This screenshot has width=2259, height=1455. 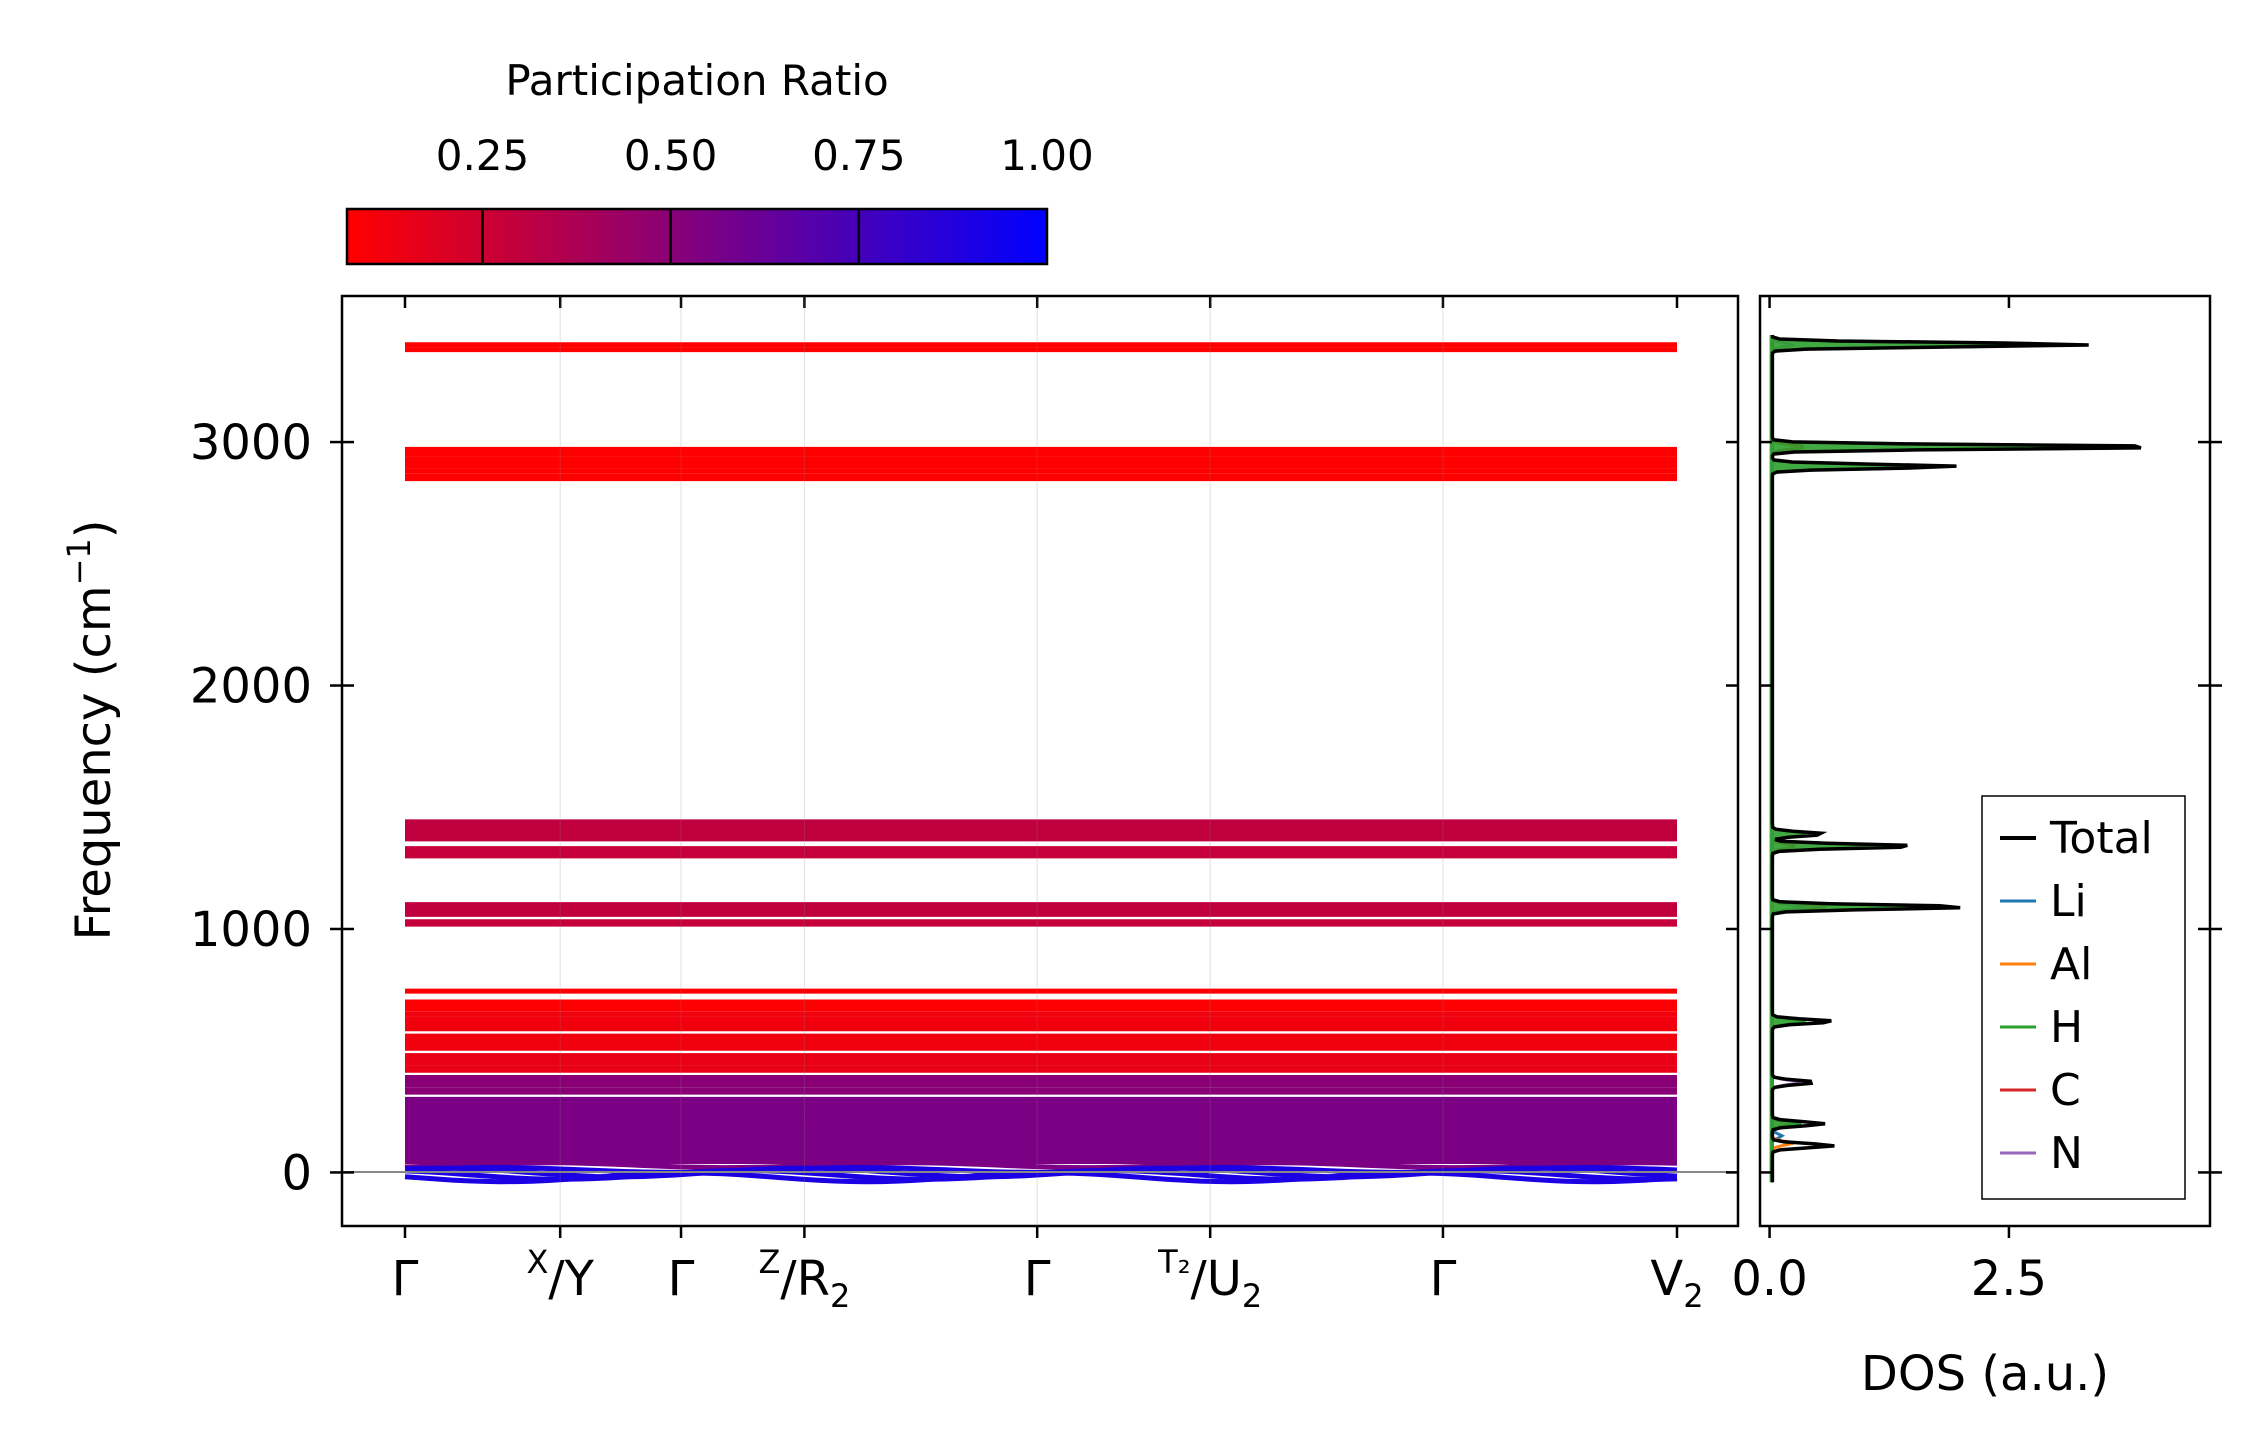 I want to click on legend-label-Total: Total, so click(x=2101, y=838).